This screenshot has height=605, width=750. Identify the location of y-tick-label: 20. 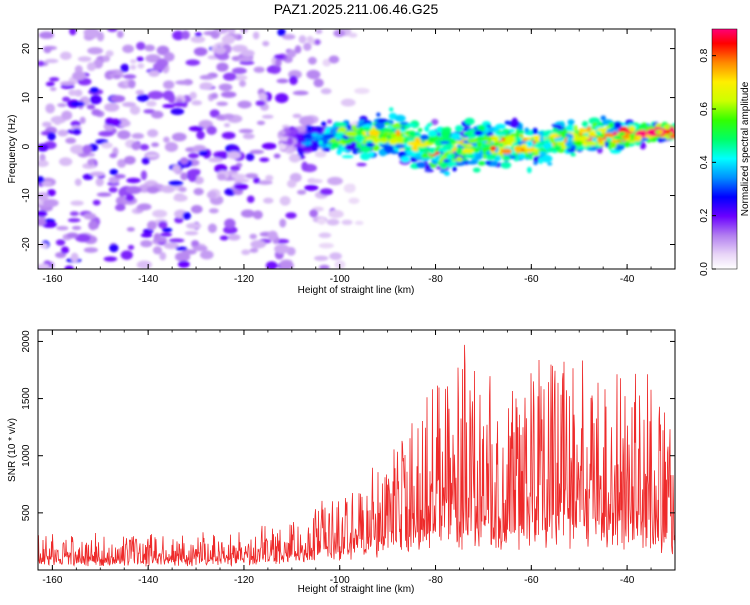
(26, 49).